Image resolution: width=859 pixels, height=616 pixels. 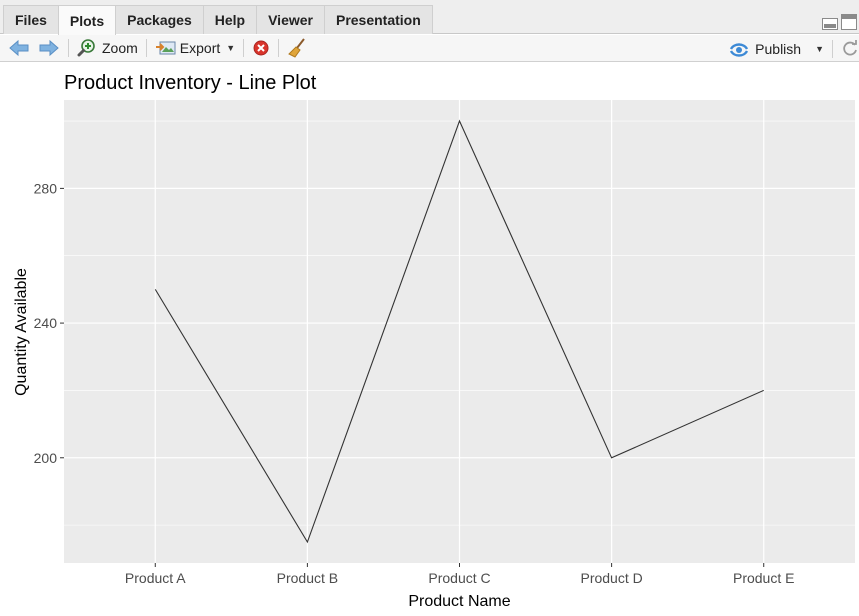 I want to click on tab-files: Files, so click(x=31, y=19).